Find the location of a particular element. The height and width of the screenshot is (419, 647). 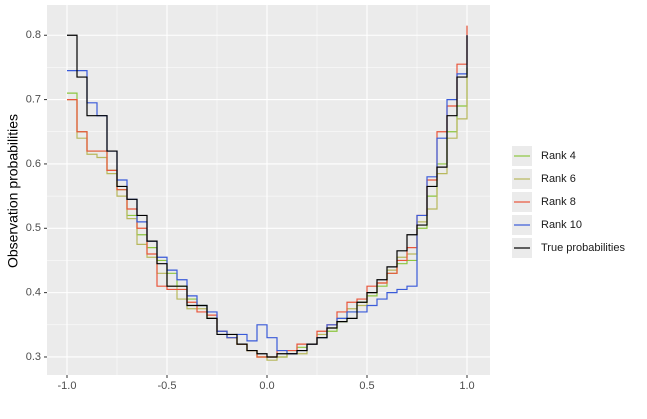

x-tick-label: 1.0 is located at coordinates (466, 386).